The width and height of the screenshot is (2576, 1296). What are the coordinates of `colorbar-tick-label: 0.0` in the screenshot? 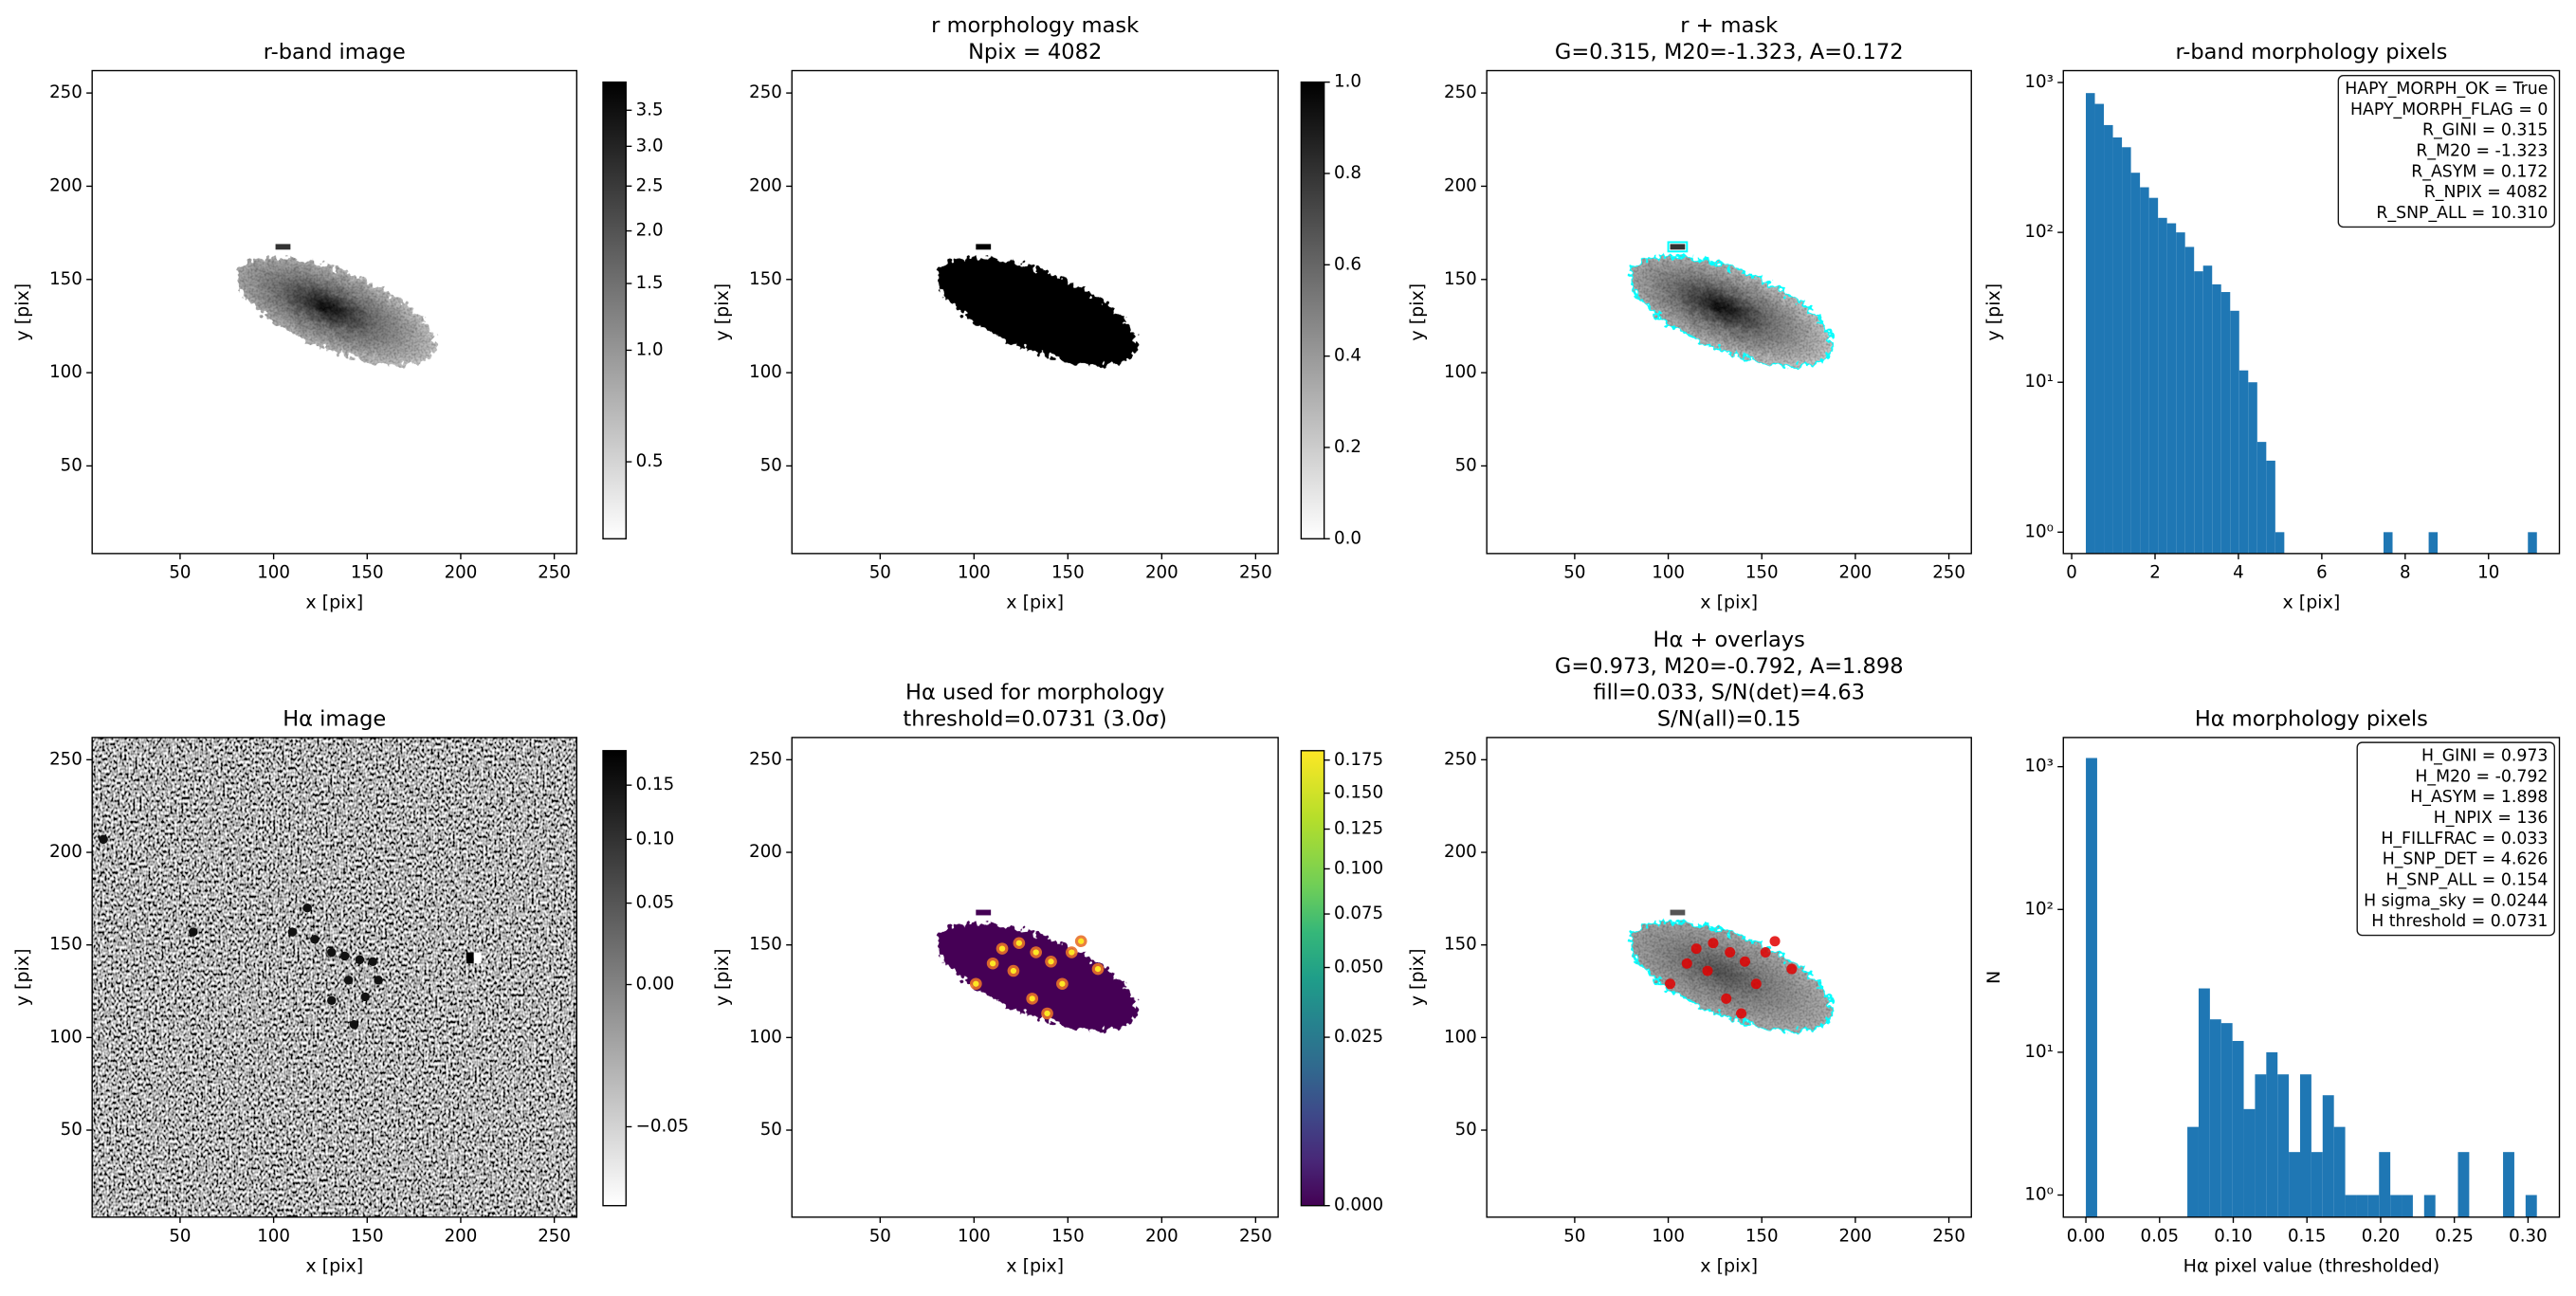 It's located at (1347, 538).